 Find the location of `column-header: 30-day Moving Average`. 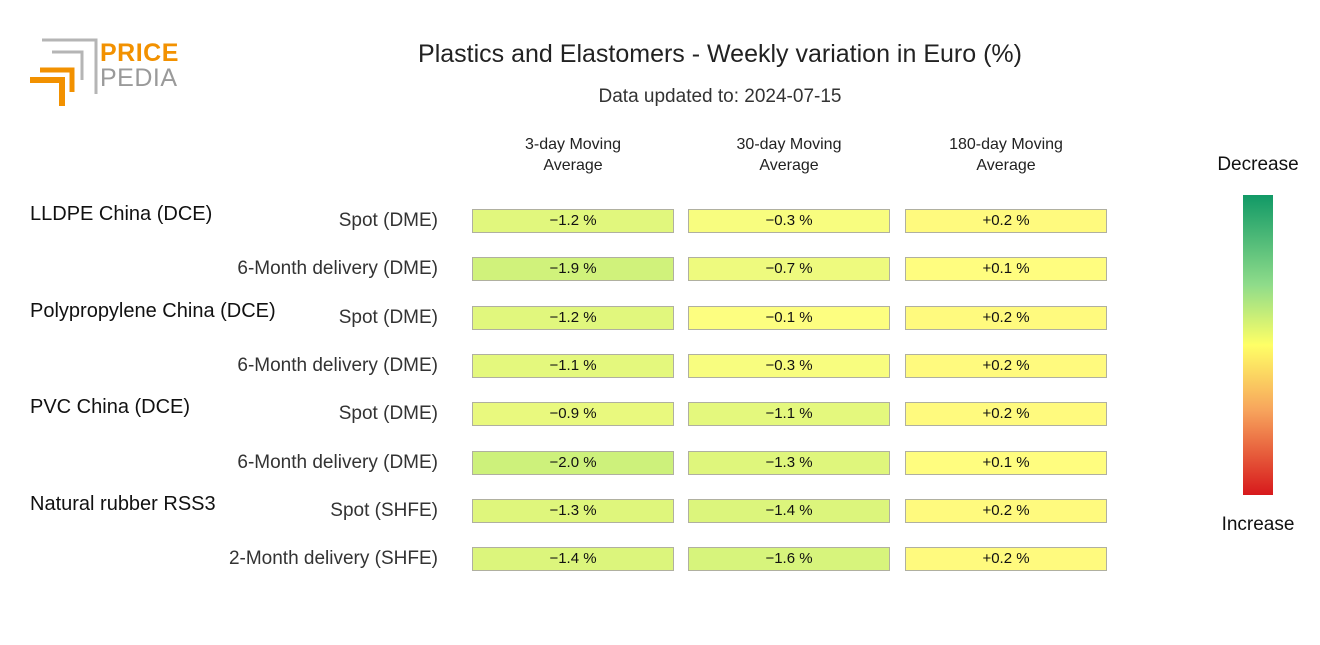

column-header: 30-day Moving Average is located at coordinates (789, 155).